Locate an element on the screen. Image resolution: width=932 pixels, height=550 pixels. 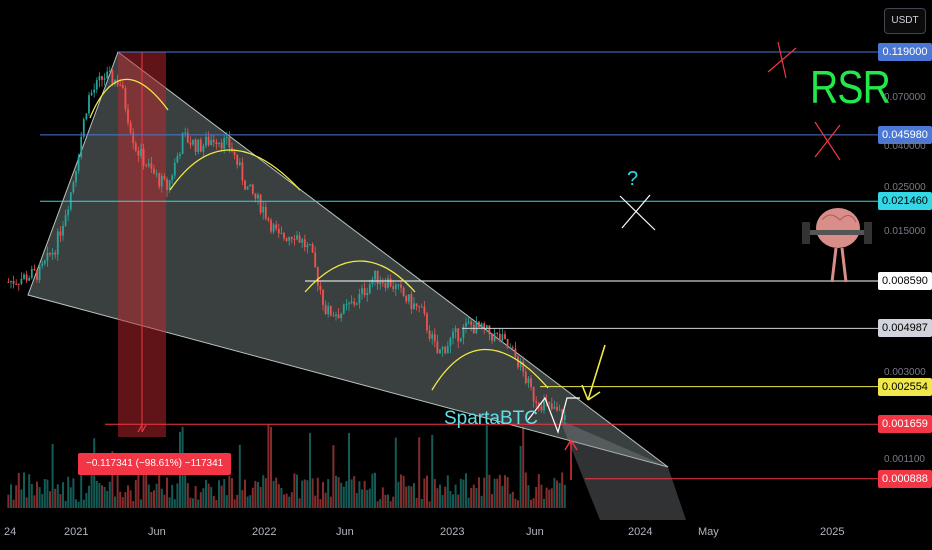
author-label: SpartaBTC is located at coordinates (491, 418).